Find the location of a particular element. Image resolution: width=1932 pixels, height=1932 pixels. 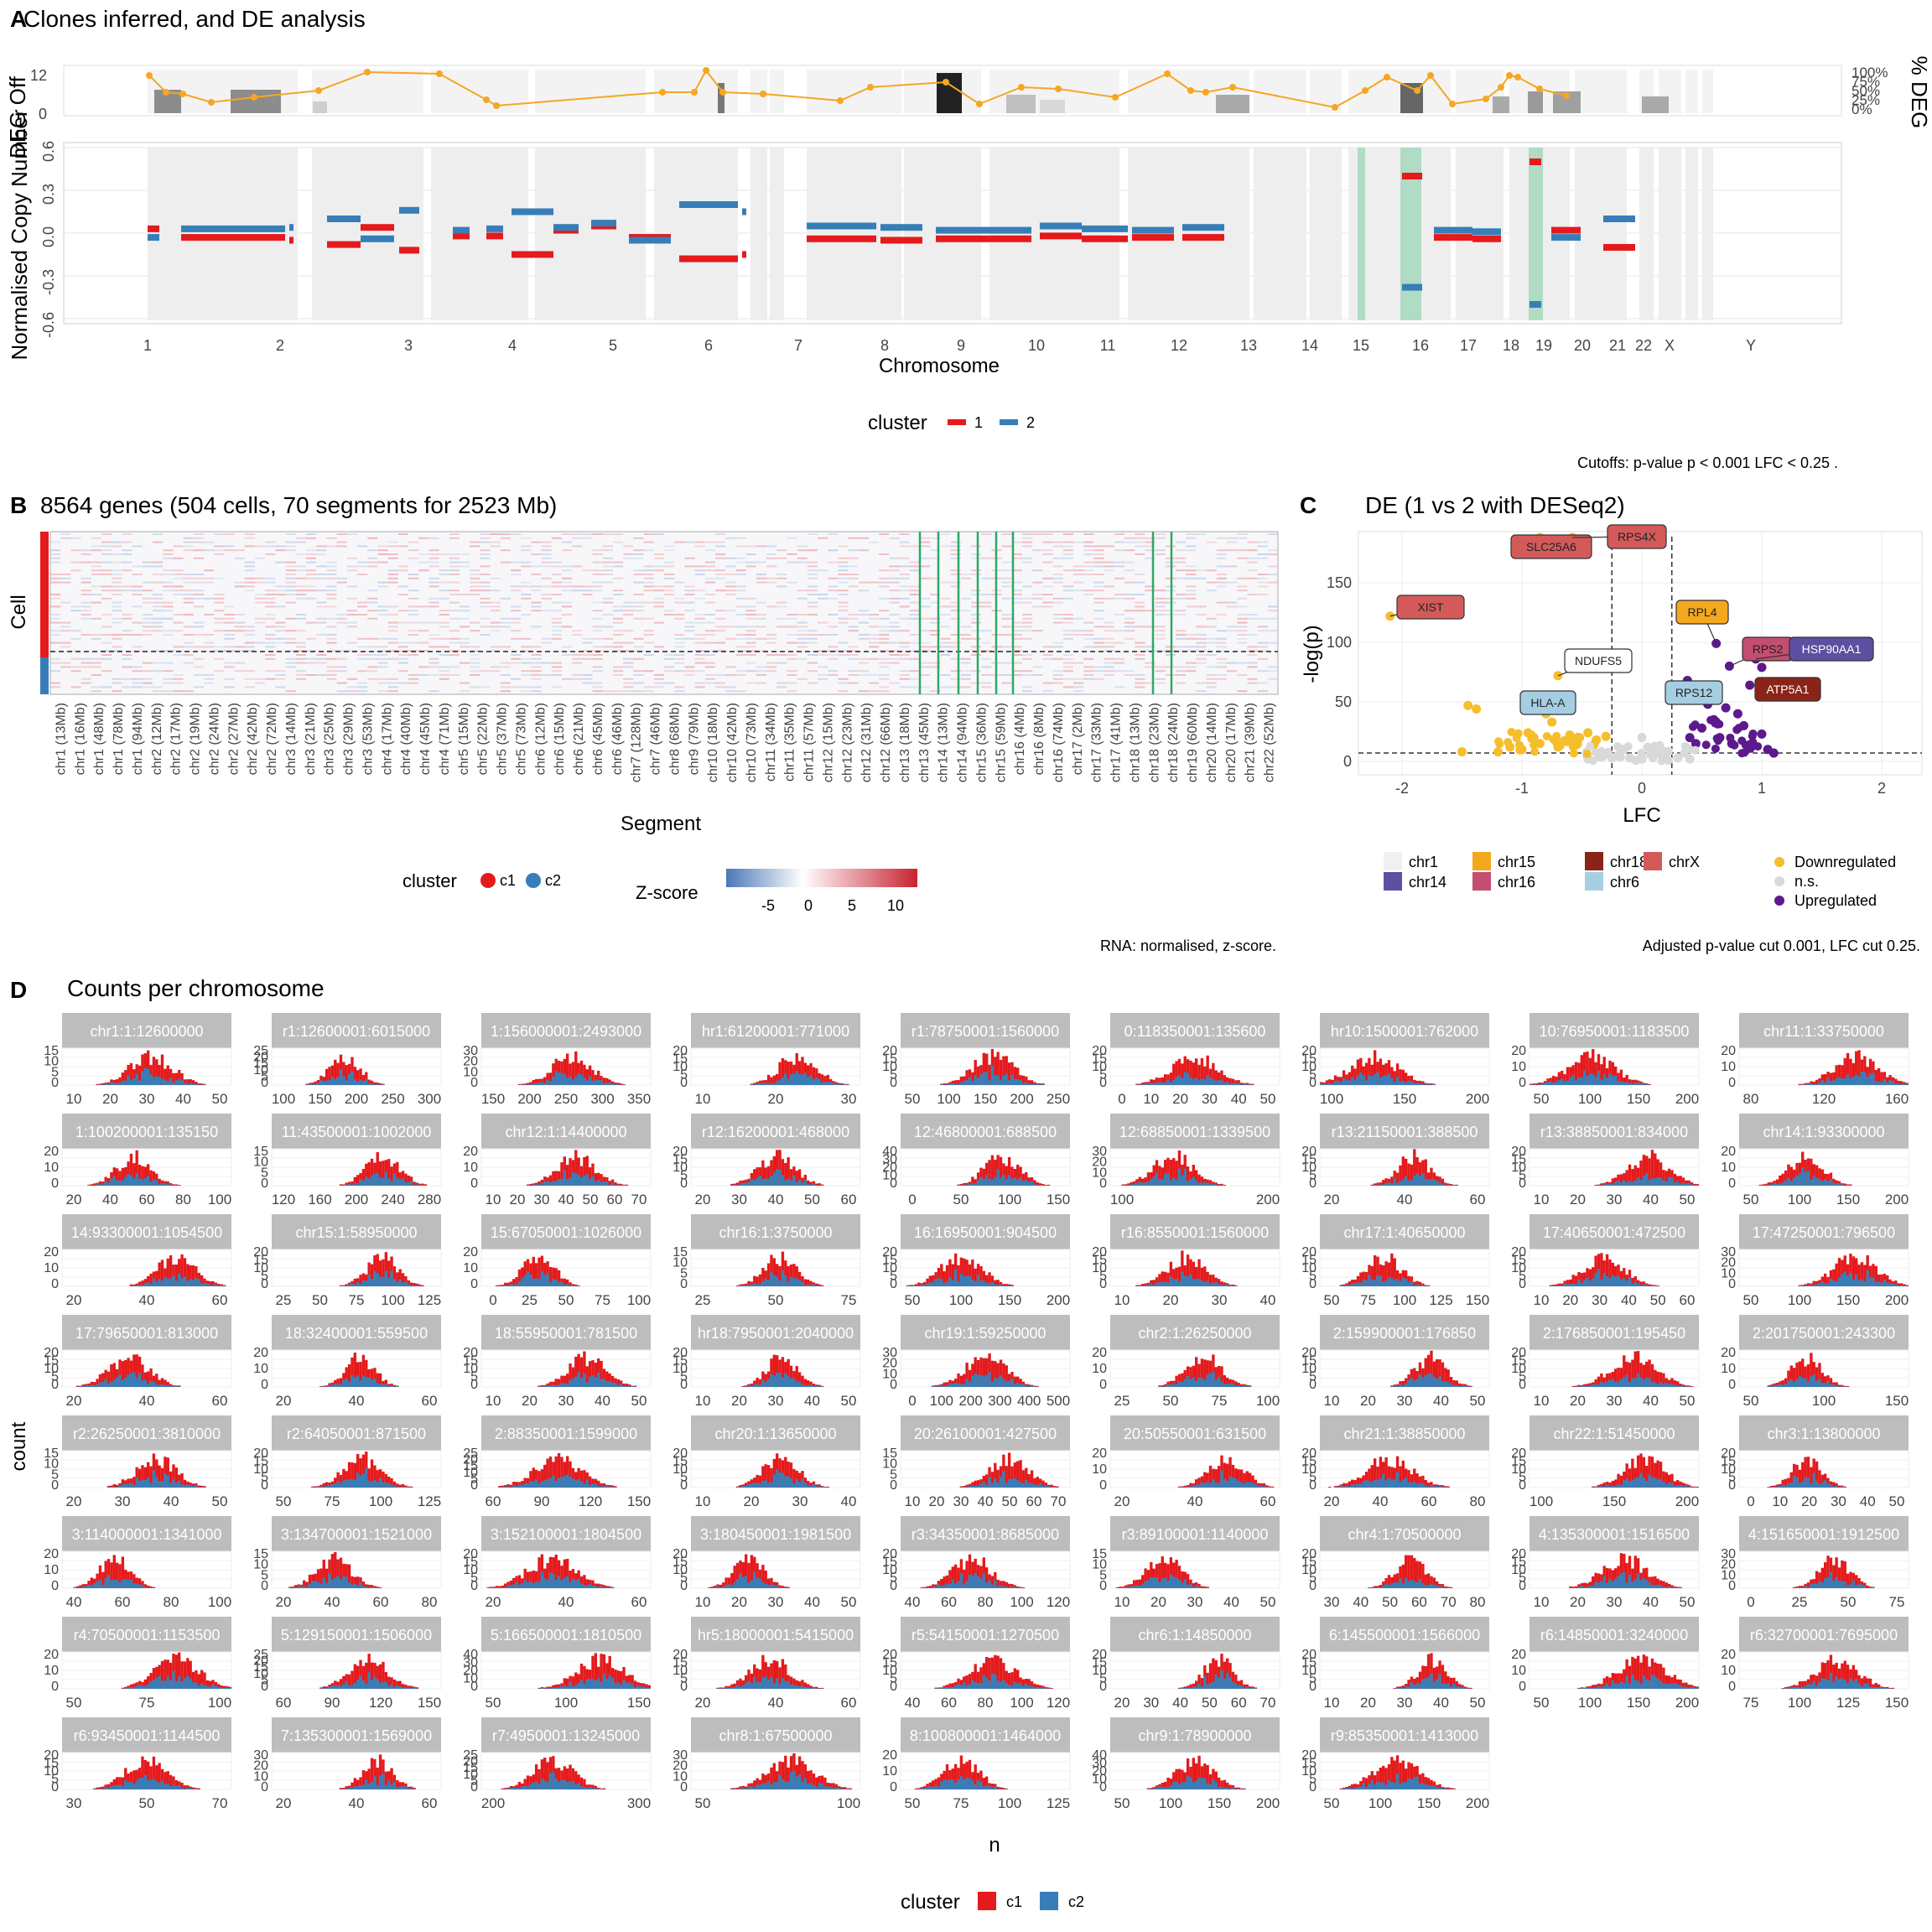

deg-bar is located at coordinates (949, 93).